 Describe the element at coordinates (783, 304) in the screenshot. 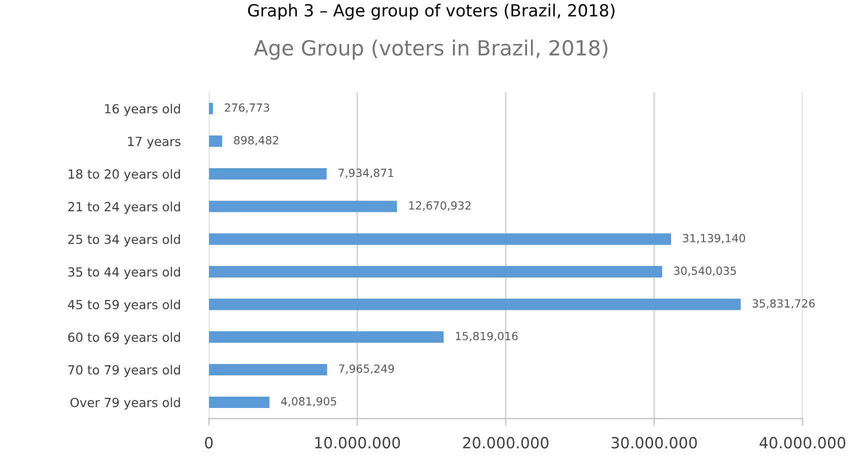

I see `data-label: 35,831,726` at that location.